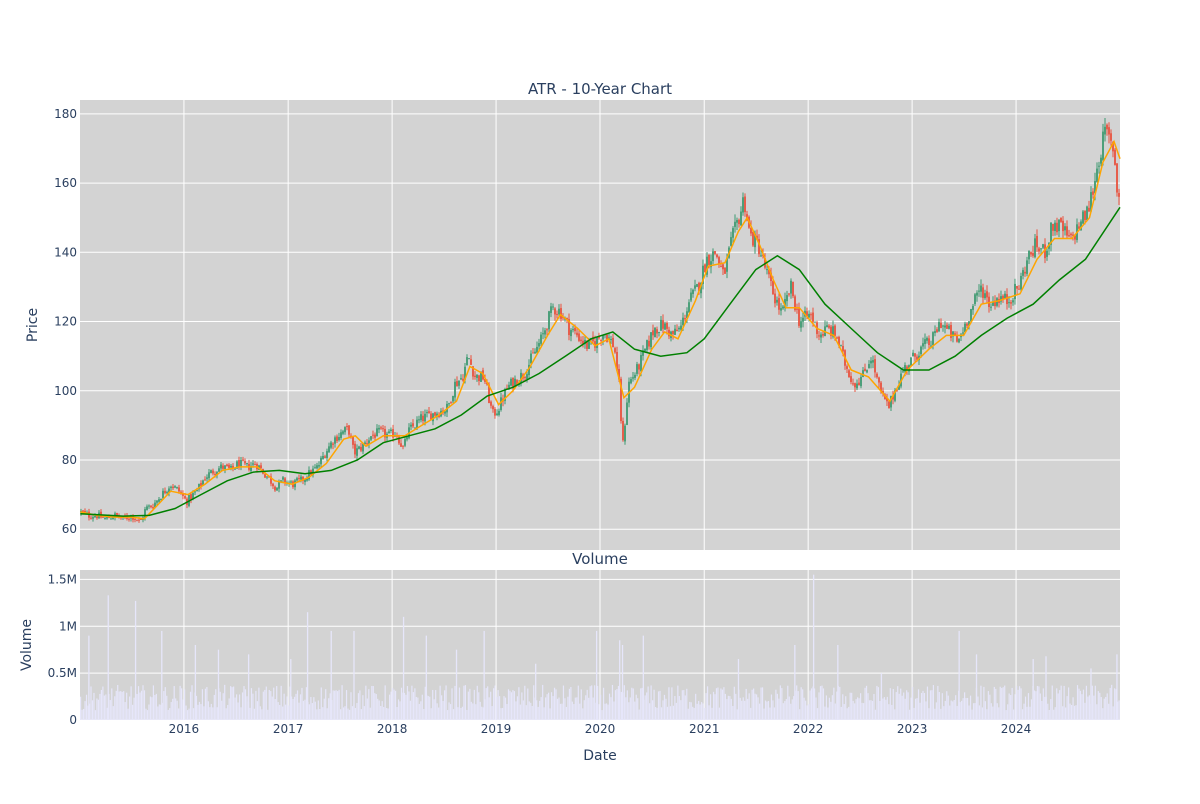 This screenshot has height=804, width=1200. I want to click on price-y-tick-label: 160, so click(65, 183).